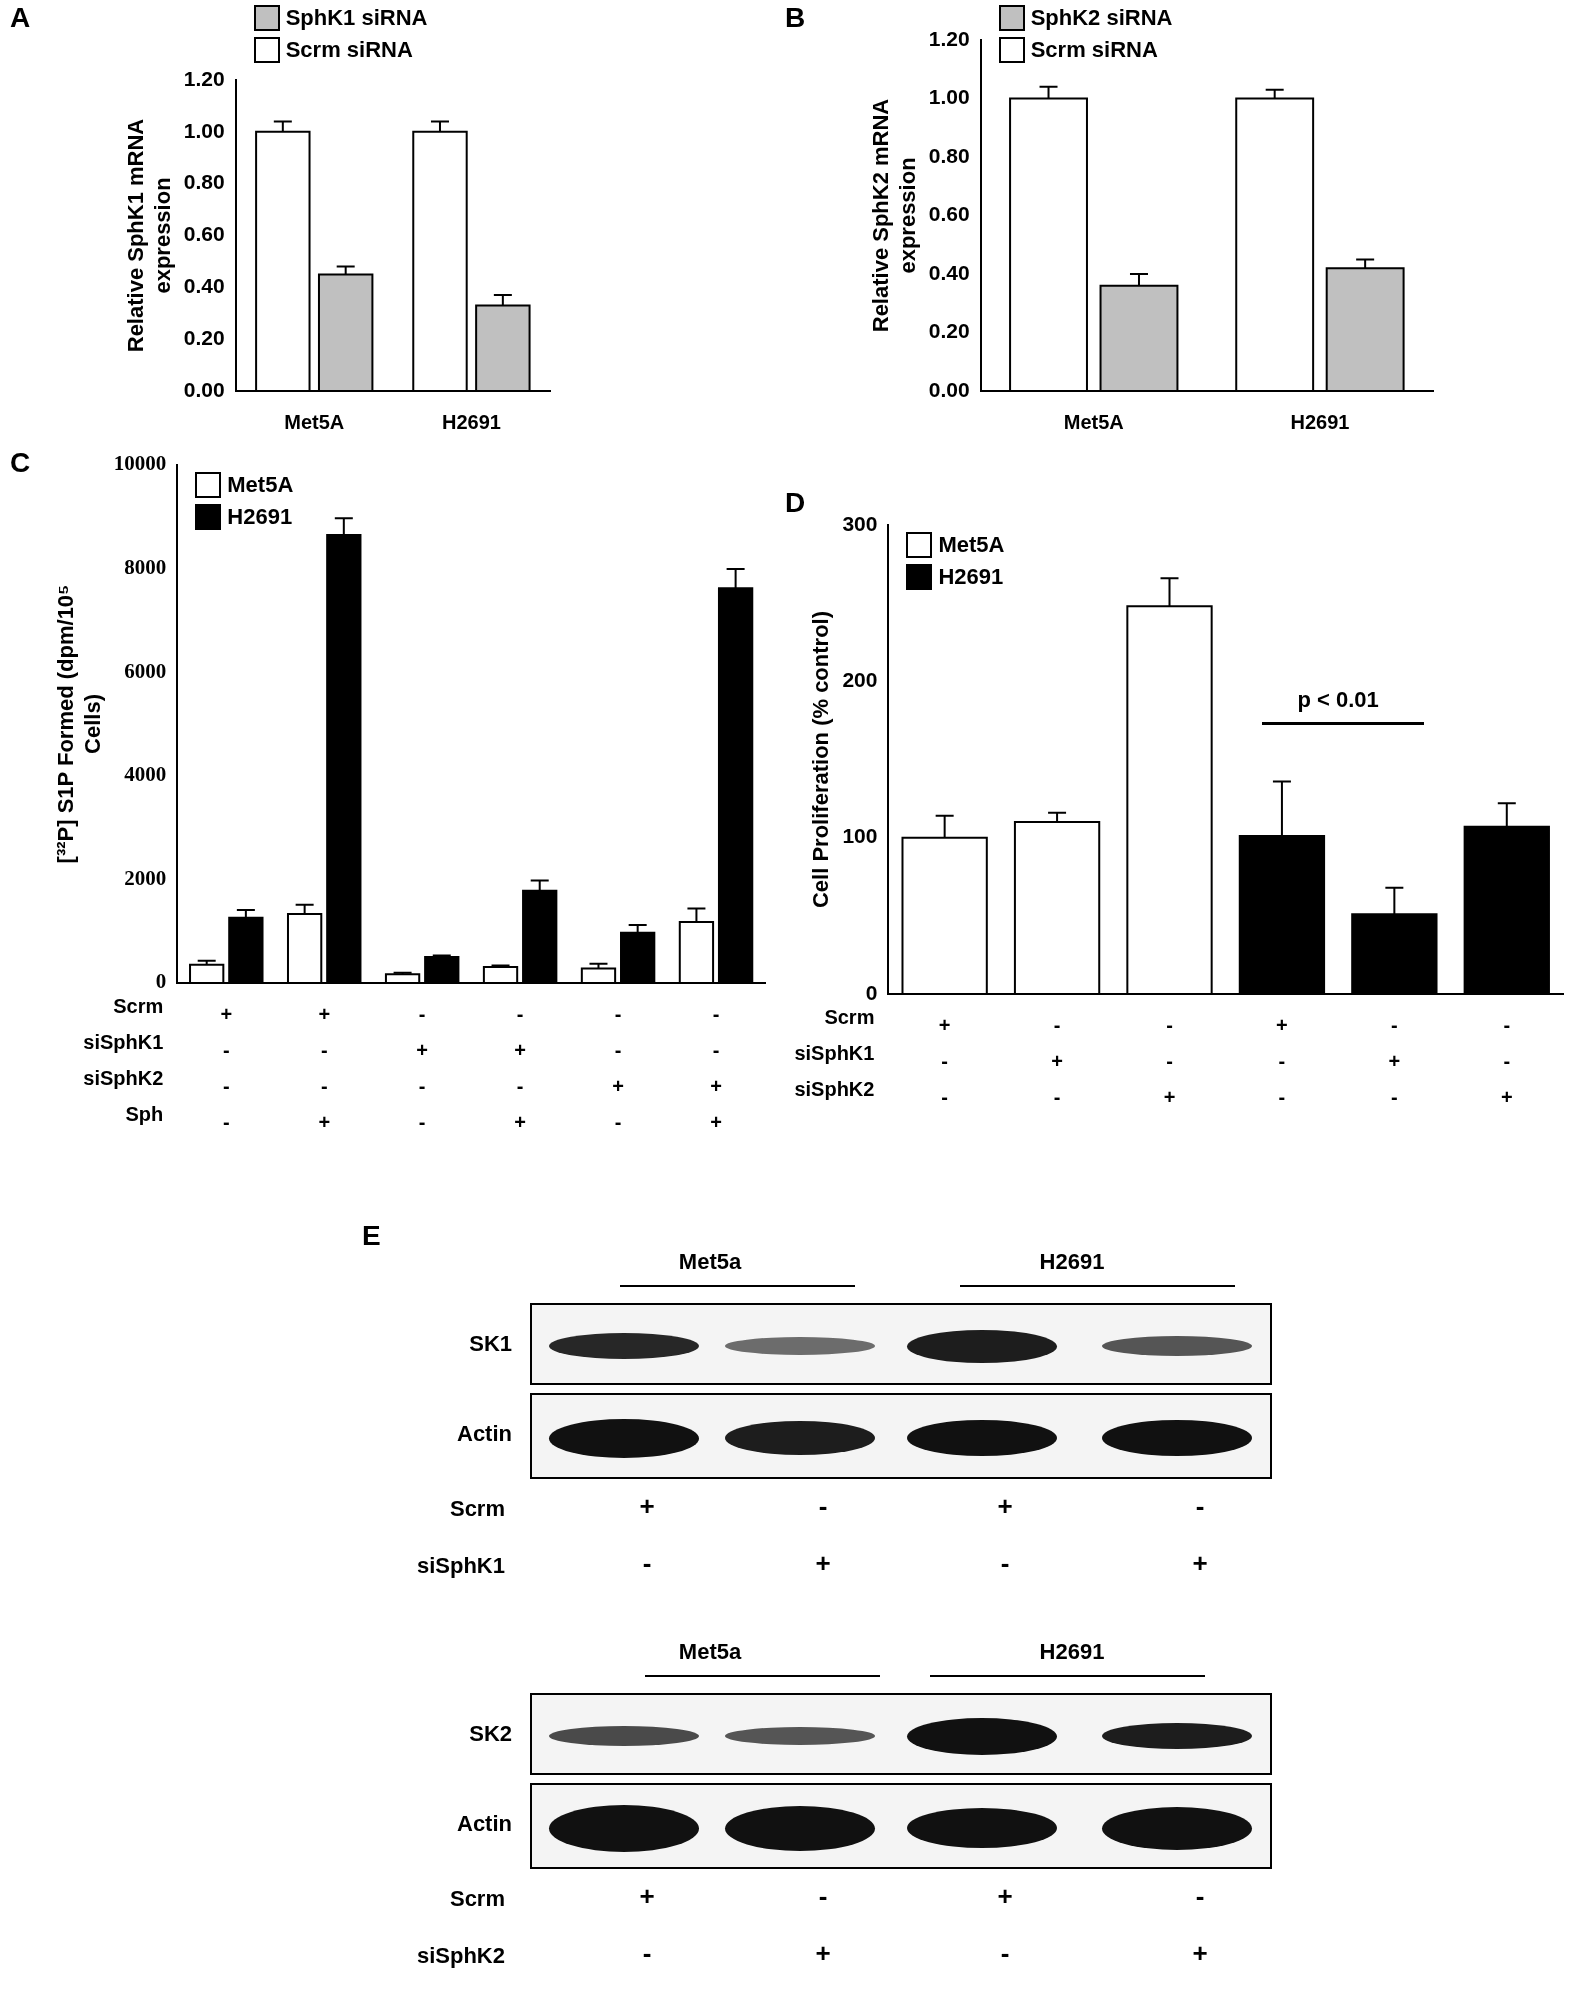 Image resolution: width=1573 pixels, height=2000 pixels. What do you see at coordinates (145, 877) in the screenshot?
I see `y-tick-label: 2000` at bounding box center [145, 877].